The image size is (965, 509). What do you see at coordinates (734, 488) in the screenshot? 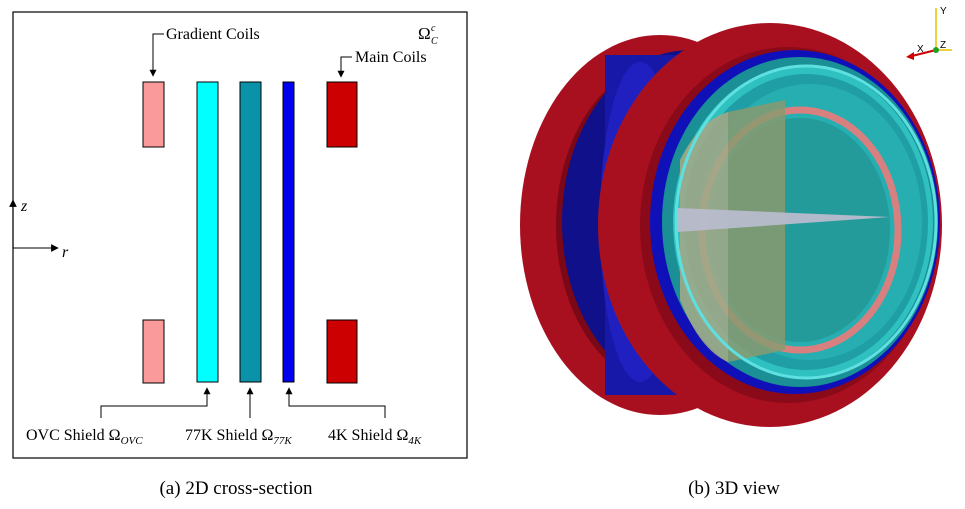
I see `caption-b: (b) 3D view` at bounding box center [734, 488].